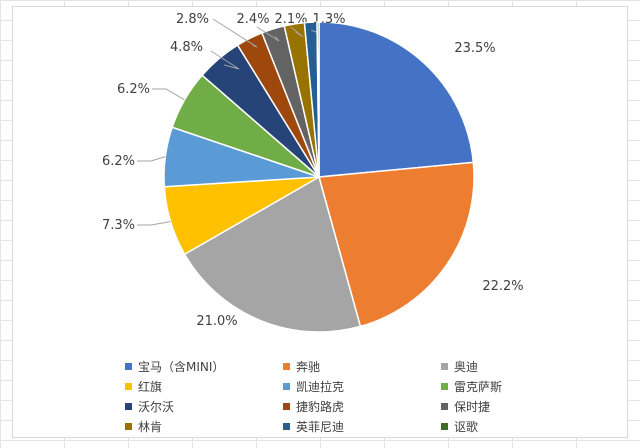  What do you see at coordinates (308, 366) in the screenshot?
I see `legend-label: 奔驰` at bounding box center [308, 366].